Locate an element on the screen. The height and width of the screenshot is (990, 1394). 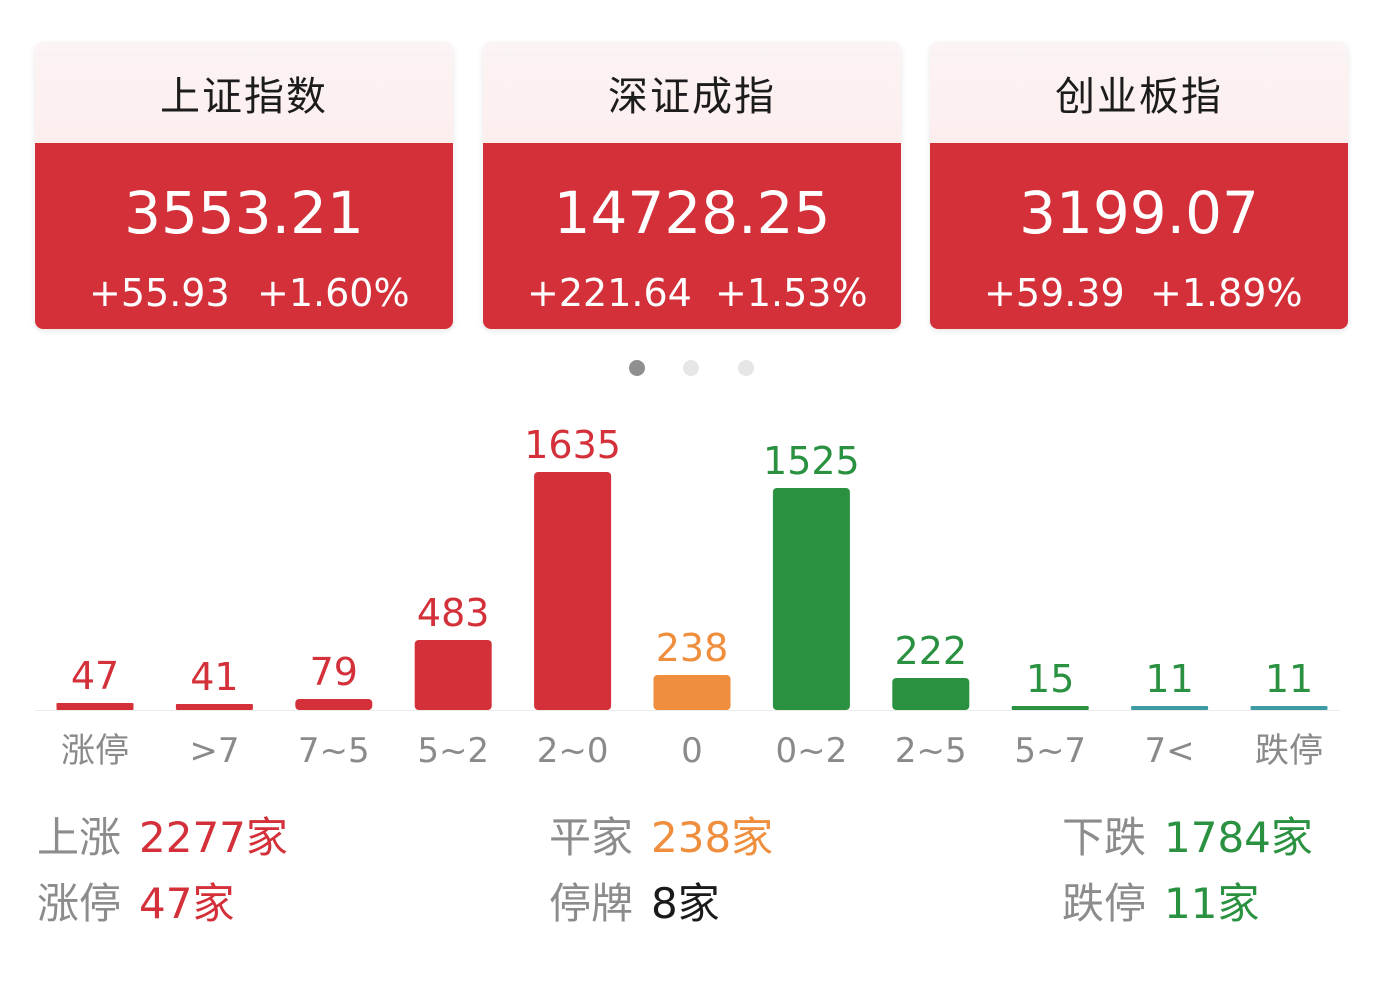
category-label: 跌停 is located at coordinates (1289, 751).